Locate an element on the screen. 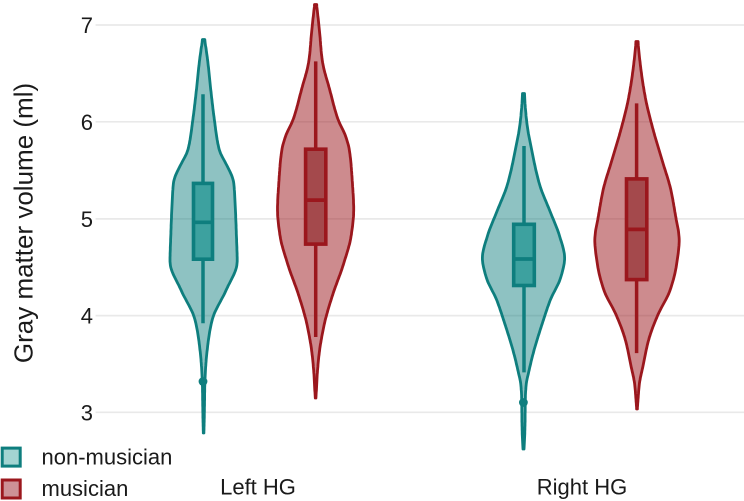 This screenshot has height=501, width=744. svg-text: Gray matter volume (ml) is located at coordinates (24, 223).